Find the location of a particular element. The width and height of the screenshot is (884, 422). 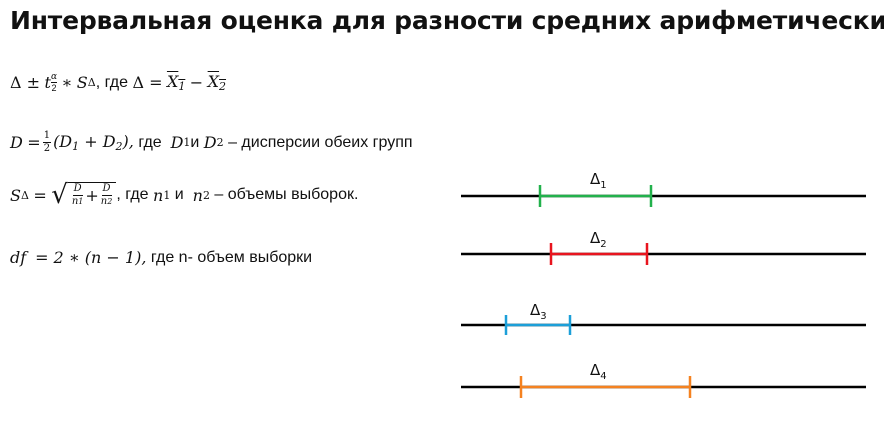

interval-label-2: Δ2 is located at coordinates (598, 239).